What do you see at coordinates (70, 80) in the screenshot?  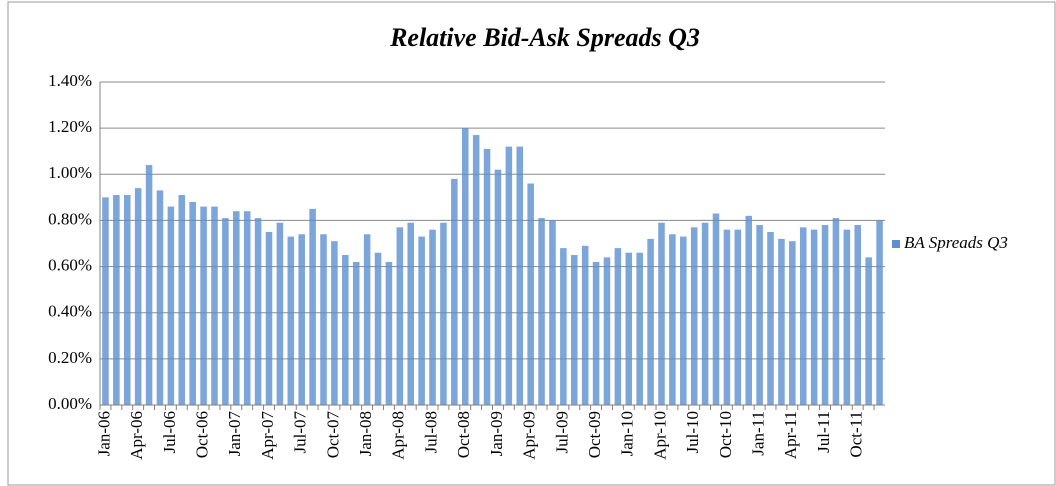 I see `y-tick-label: 1.40%` at bounding box center [70, 80].